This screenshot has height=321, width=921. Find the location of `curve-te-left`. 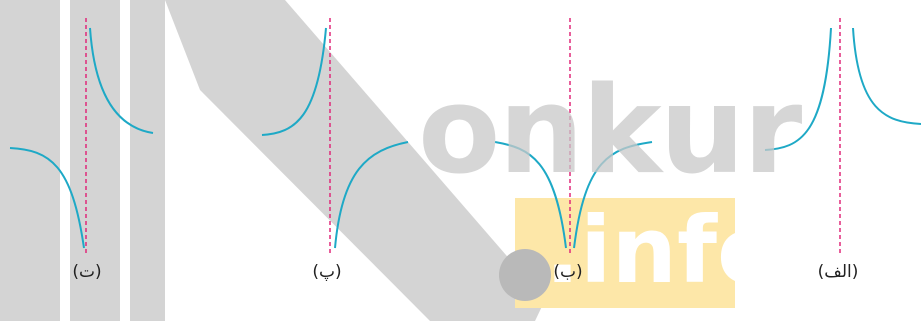

curve-te-left is located at coordinates (47, 198).